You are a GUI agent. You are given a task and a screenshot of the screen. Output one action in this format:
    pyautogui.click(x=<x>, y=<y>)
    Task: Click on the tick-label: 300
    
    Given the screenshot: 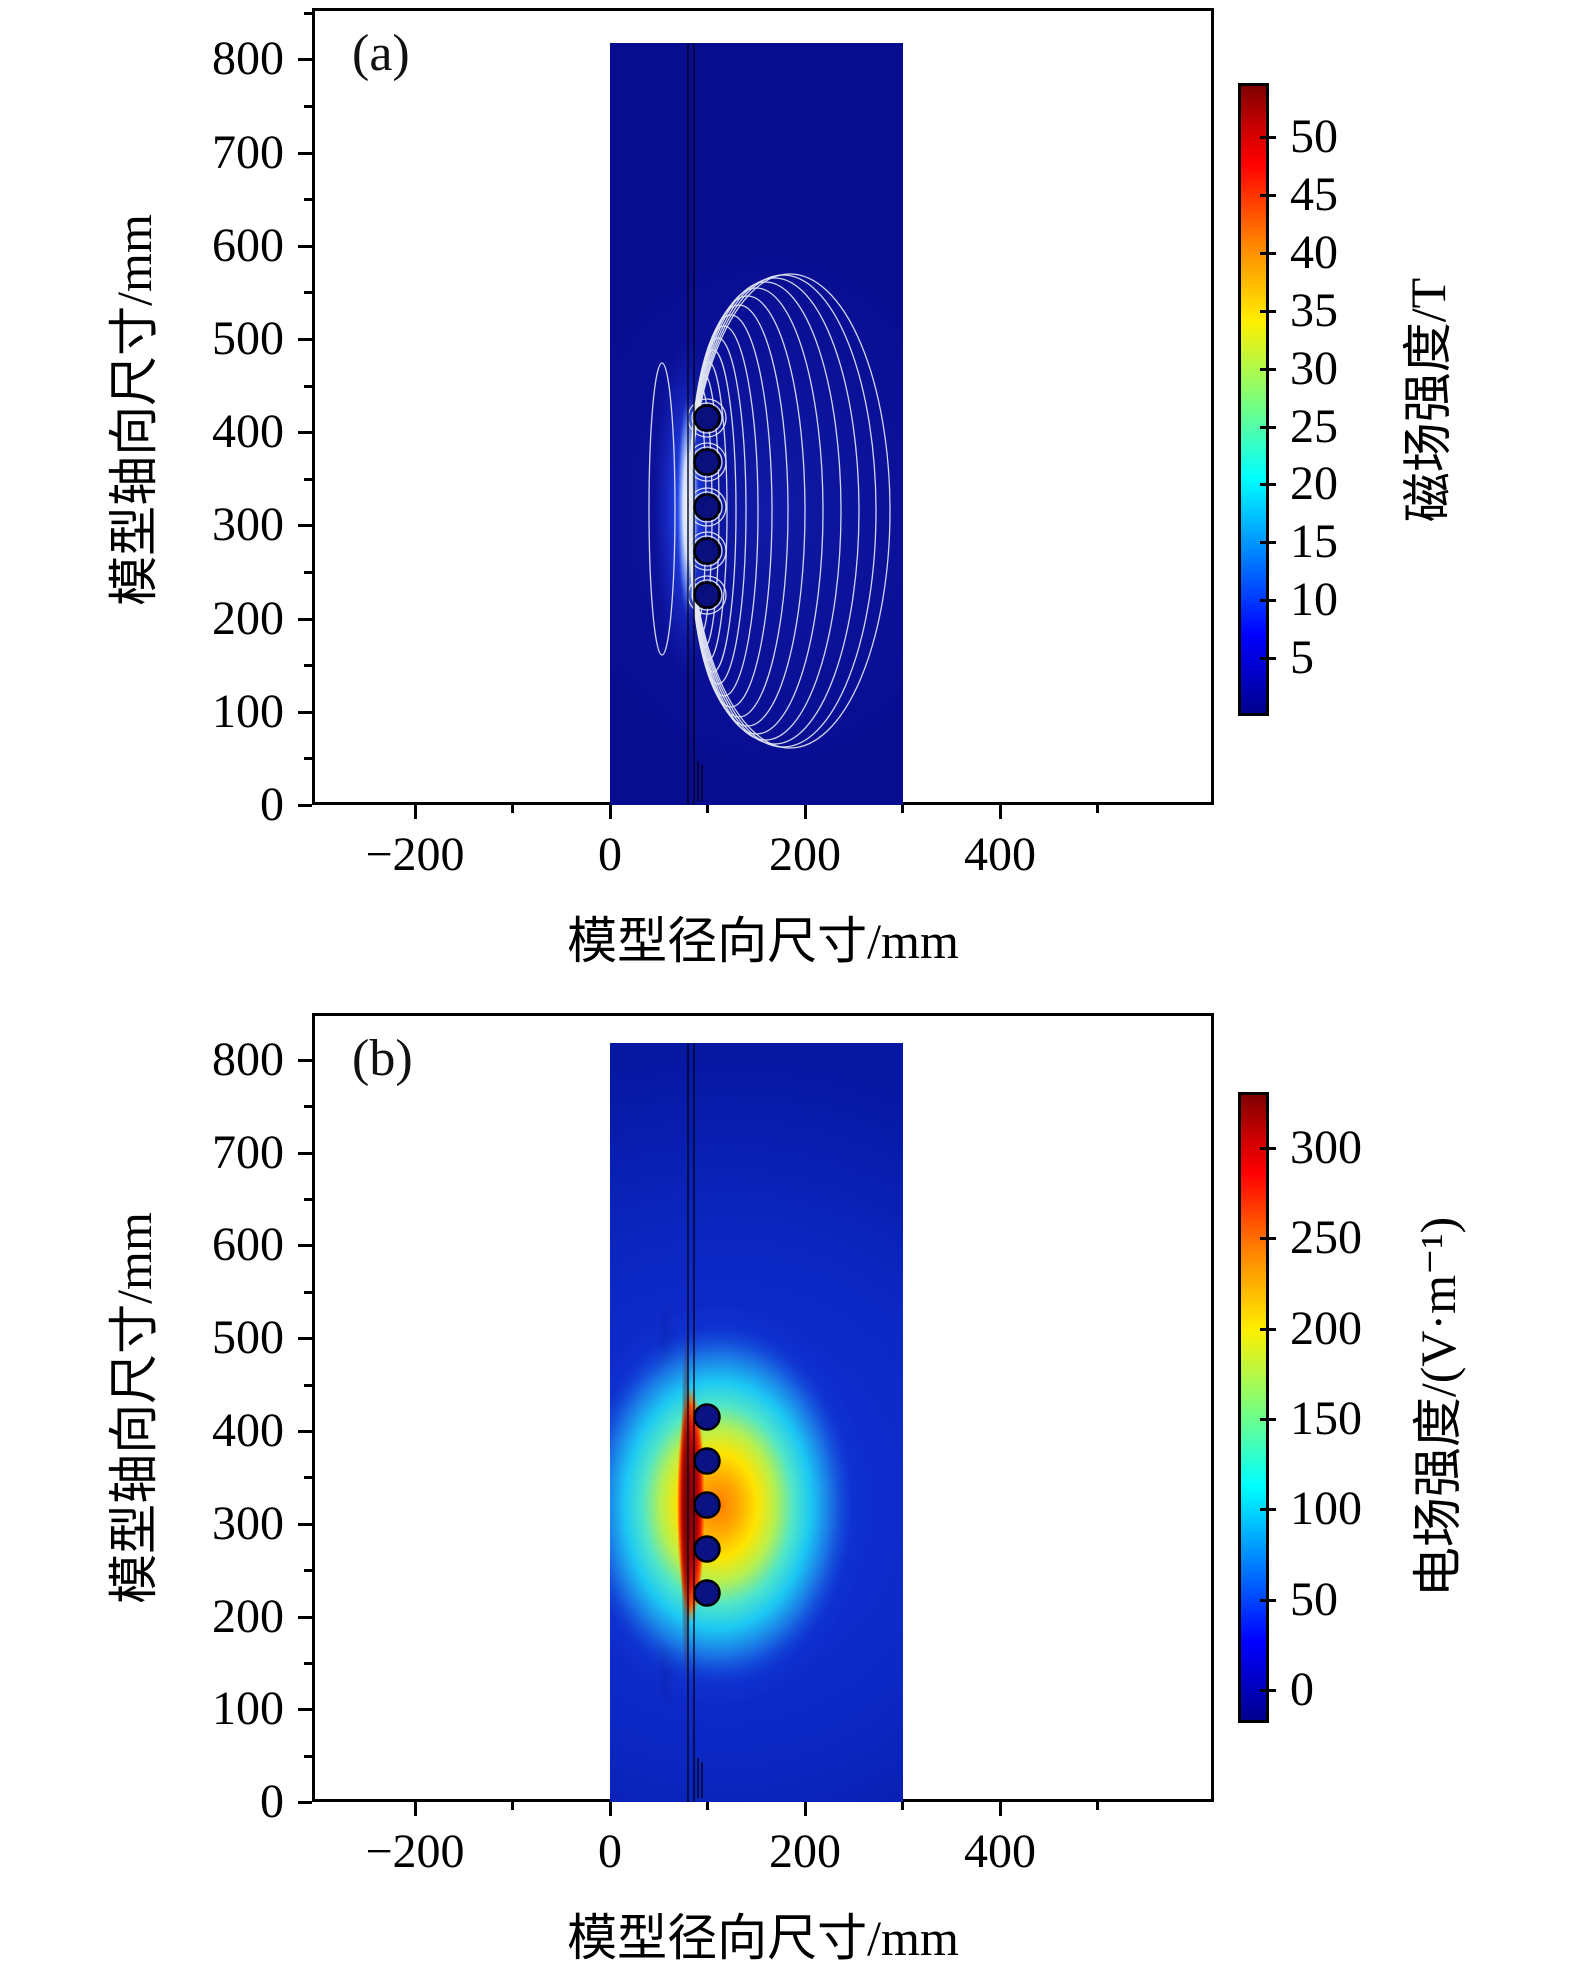 What is the action you would take?
    pyautogui.click(x=248, y=524)
    